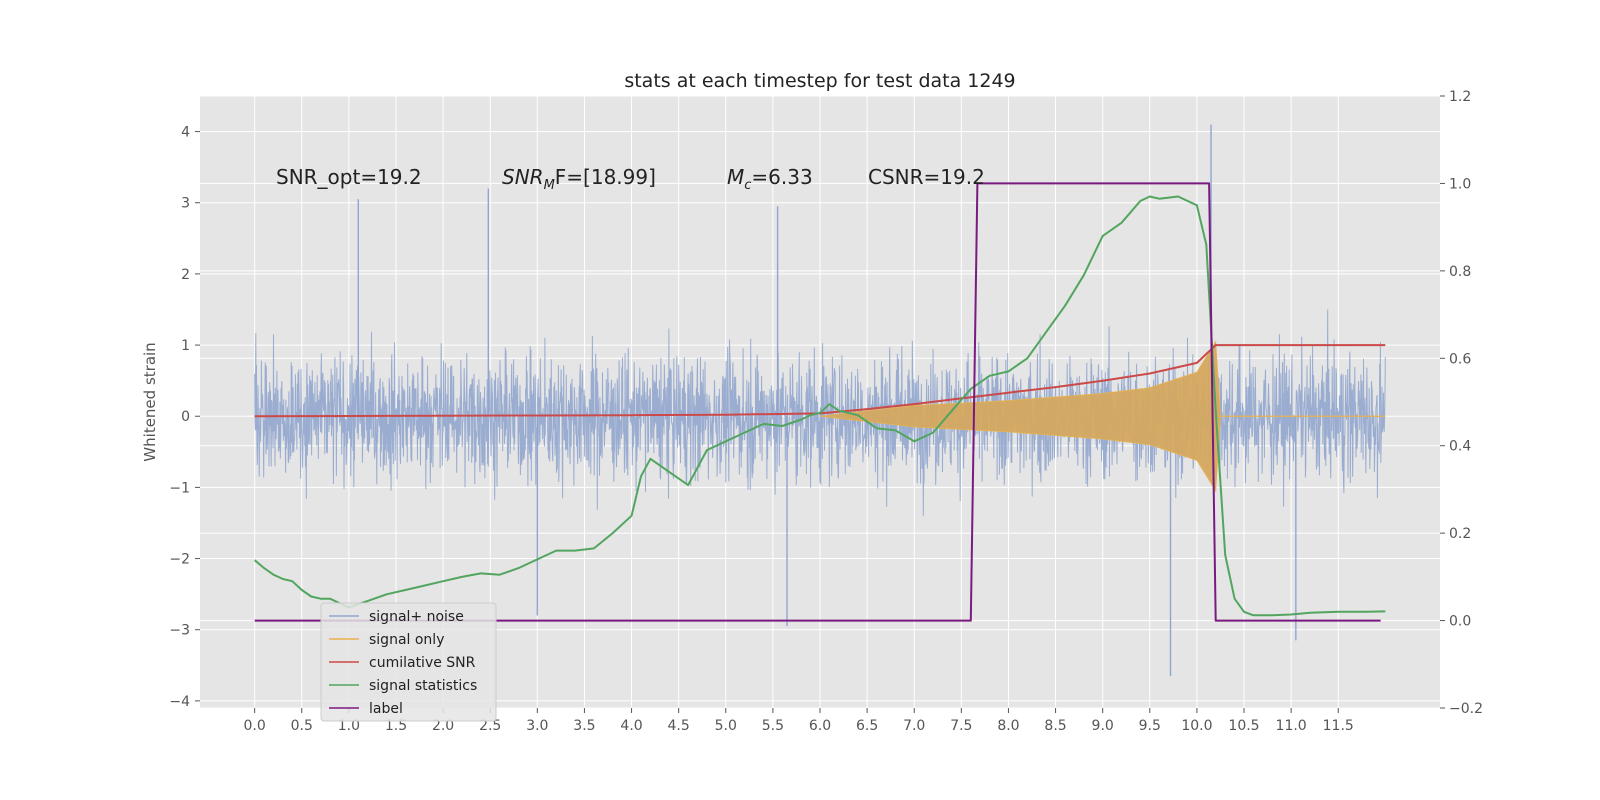  Describe the element at coordinates (579, 179) in the screenshot. I see `annotation-snr-mf: SNRMF=[18.99]` at that location.